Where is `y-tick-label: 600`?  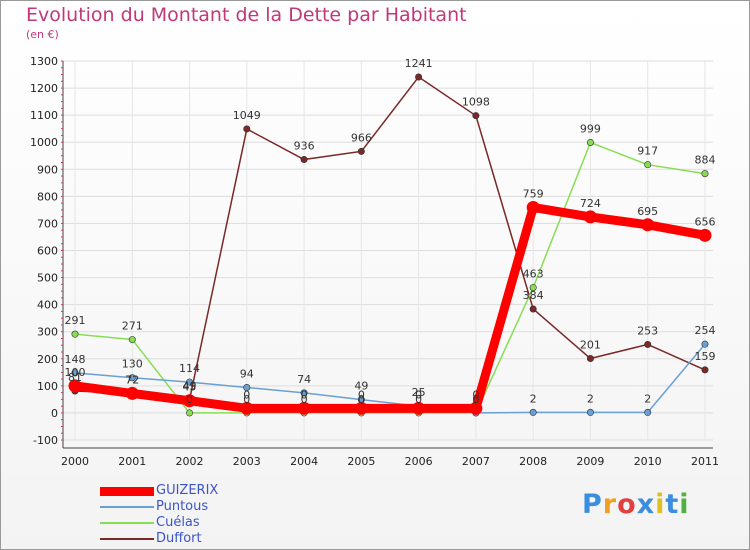
y-tick-label: 600 is located at coordinates (47, 251).